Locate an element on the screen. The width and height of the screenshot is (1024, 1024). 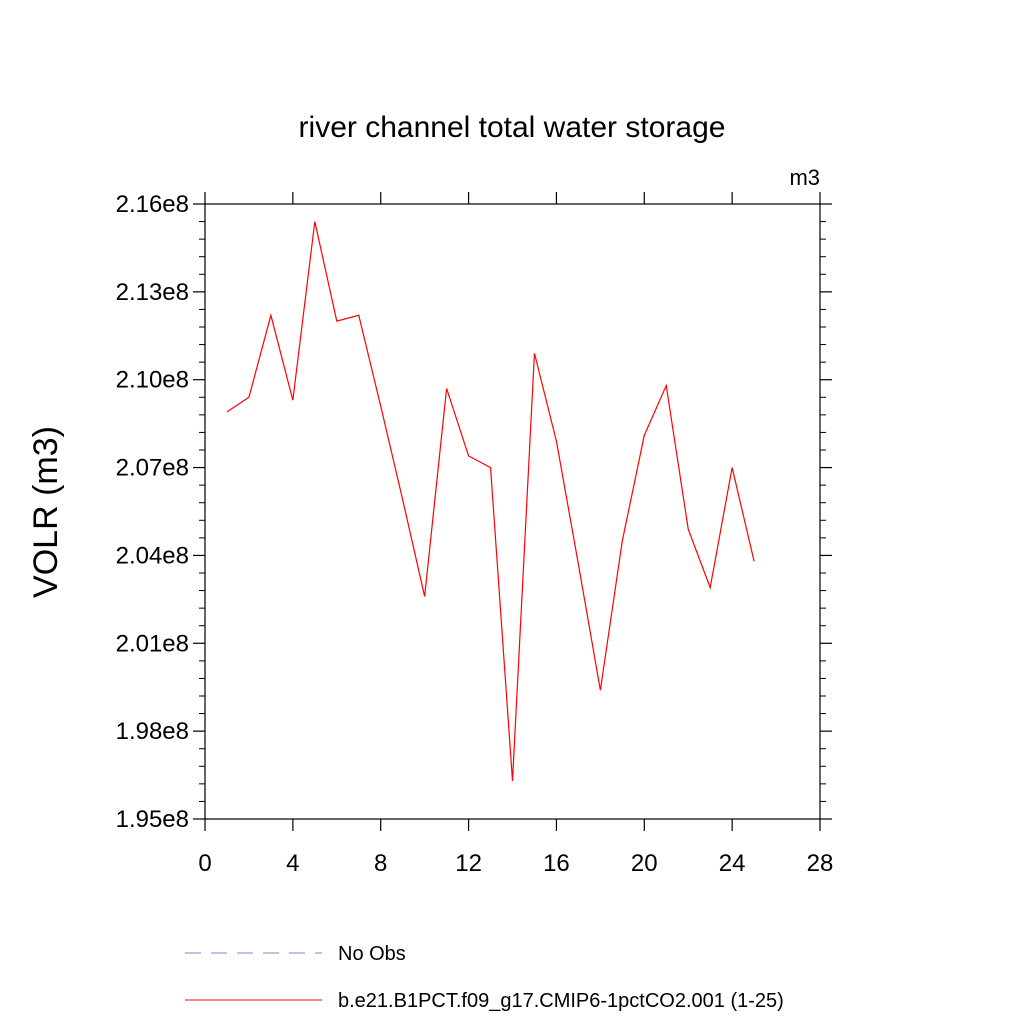
y-tick-label: 2.07e8 is located at coordinates (152, 468).